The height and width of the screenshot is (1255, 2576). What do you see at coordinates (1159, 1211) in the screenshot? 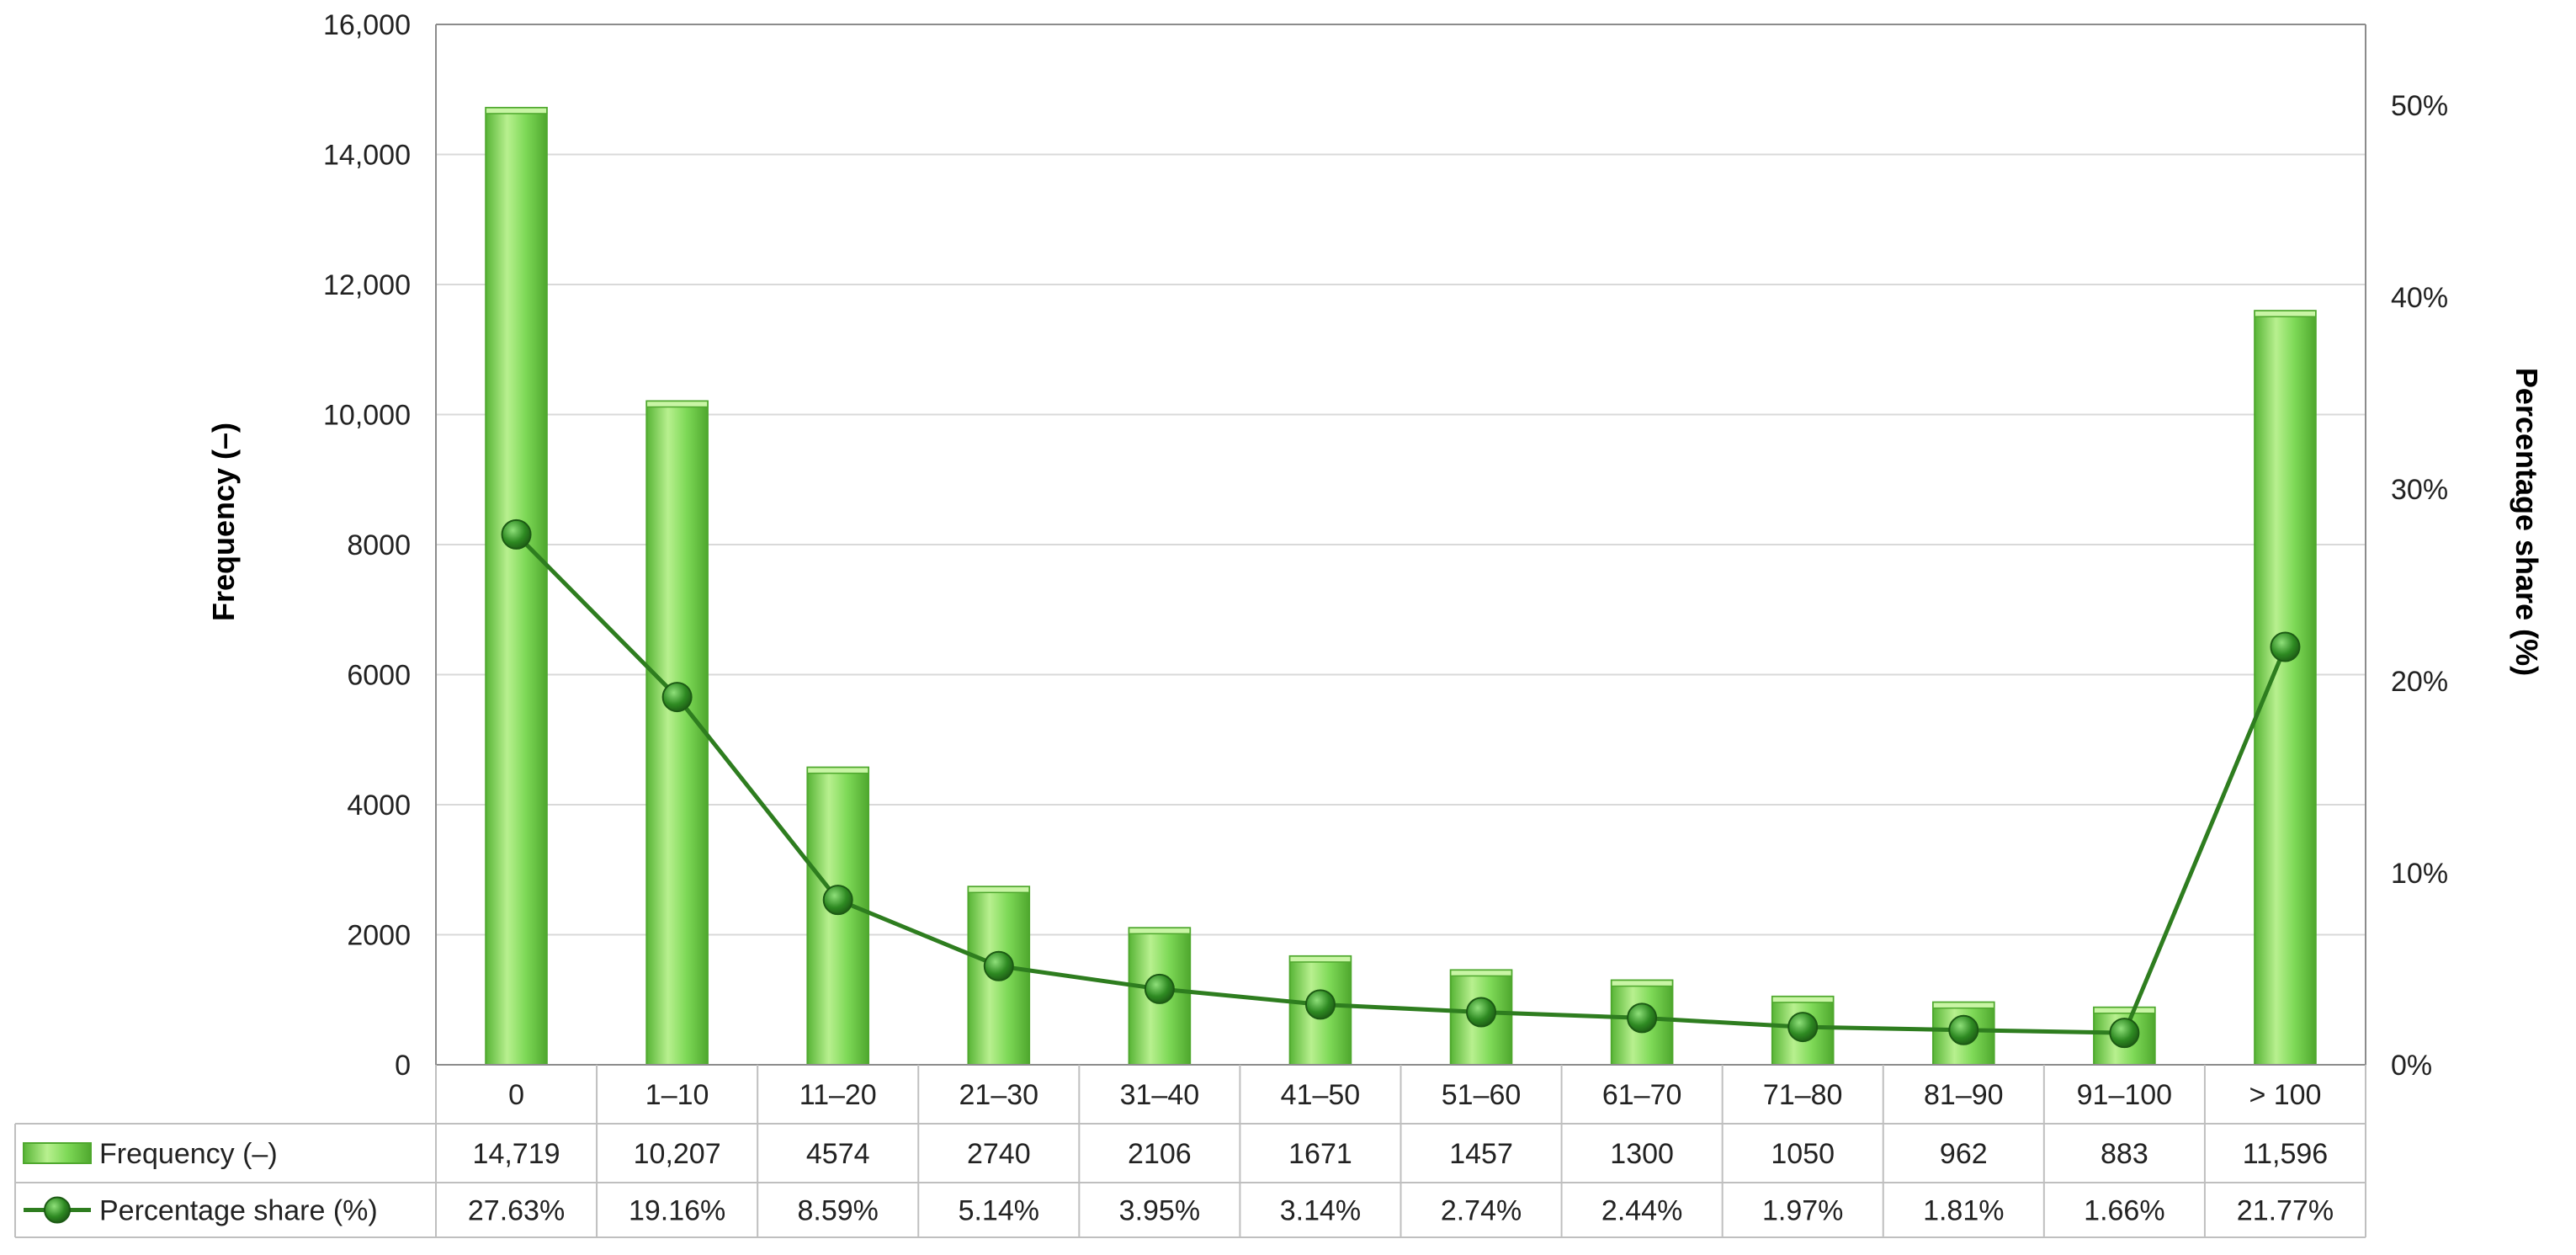
I see `data-label: 3.95%` at bounding box center [1159, 1211].